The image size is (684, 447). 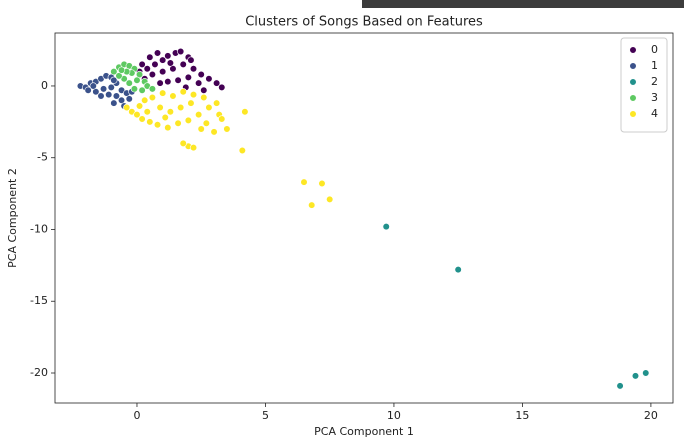 I want to click on legend-label: 0, so click(x=654, y=49).